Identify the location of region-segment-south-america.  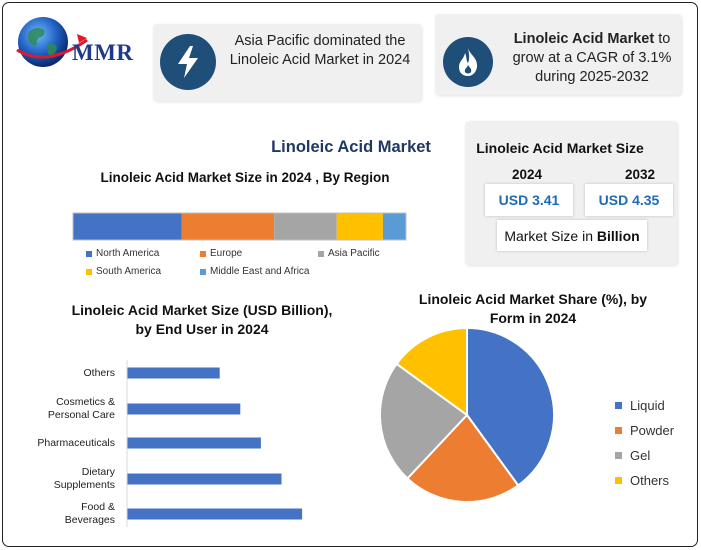
(359, 226).